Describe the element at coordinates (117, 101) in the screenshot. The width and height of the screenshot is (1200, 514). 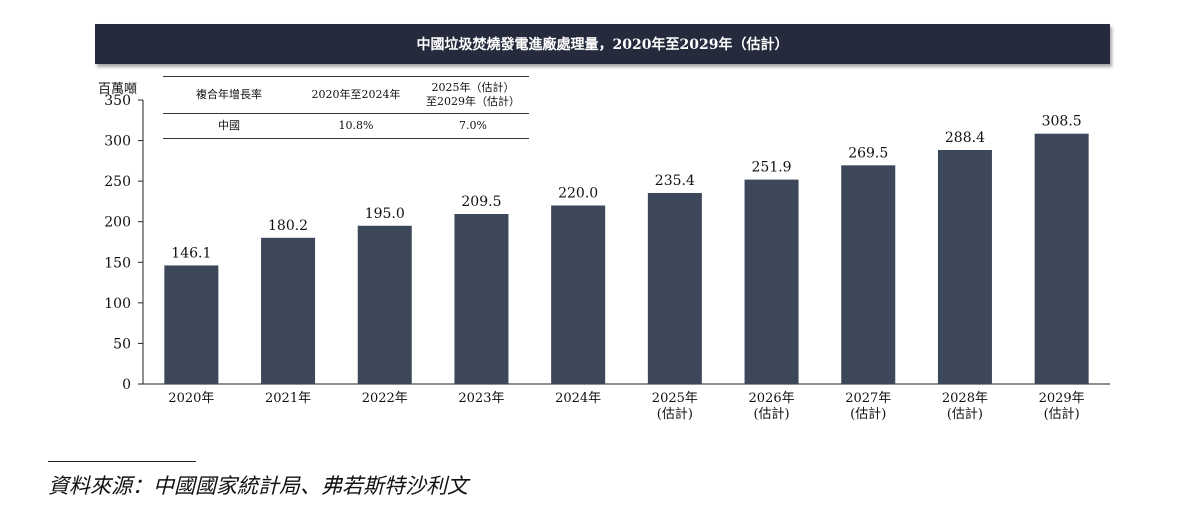
I see `y-tick-label: 350` at that location.